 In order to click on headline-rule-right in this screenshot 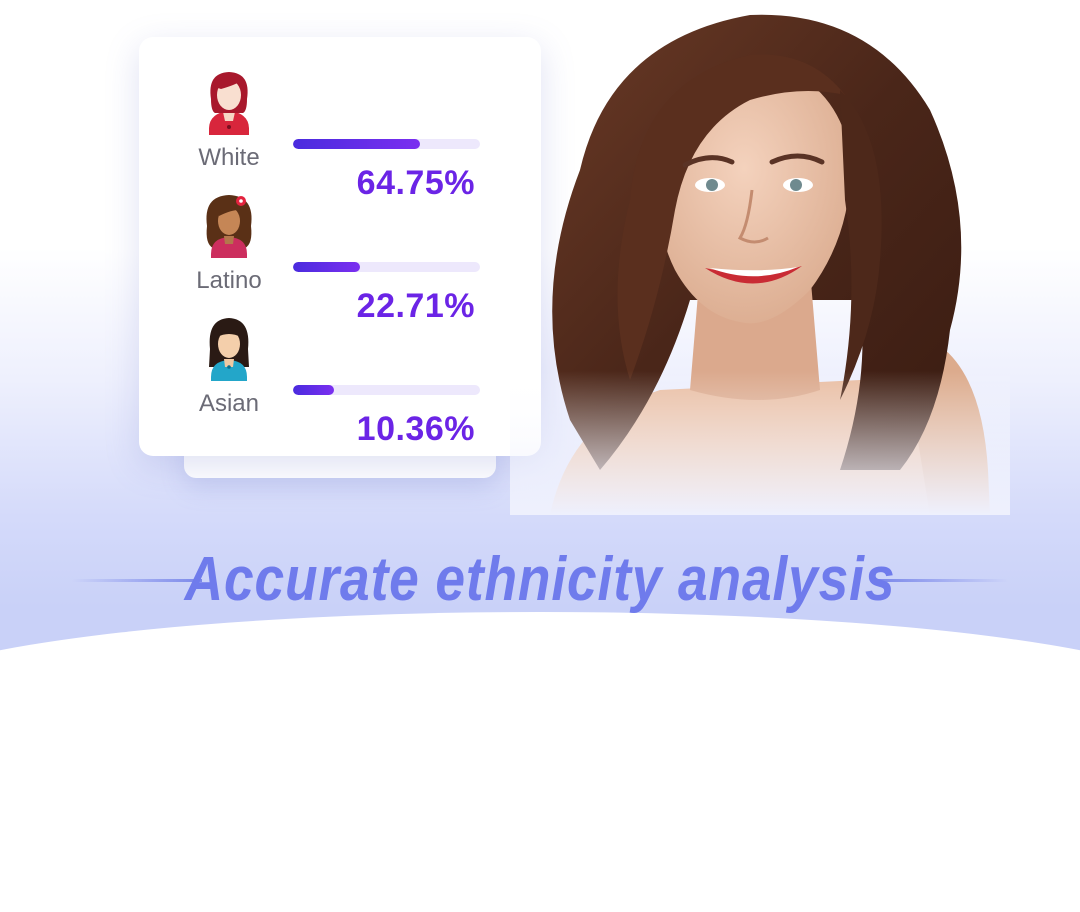, I will do `click(943, 580)`.